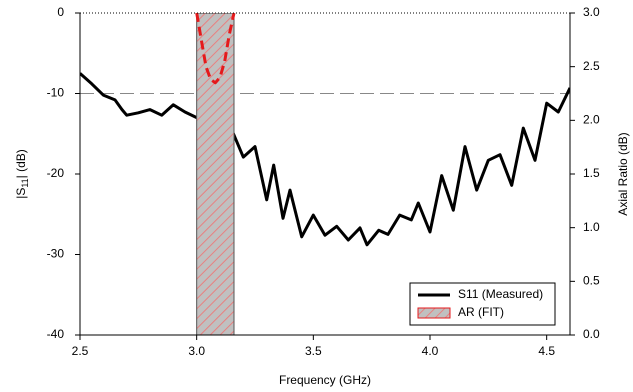 The width and height of the screenshot is (633, 392). Describe the element at coordinates (591, 281) in the screenshot. I see `y2-tick-label: 0.5` at that location.